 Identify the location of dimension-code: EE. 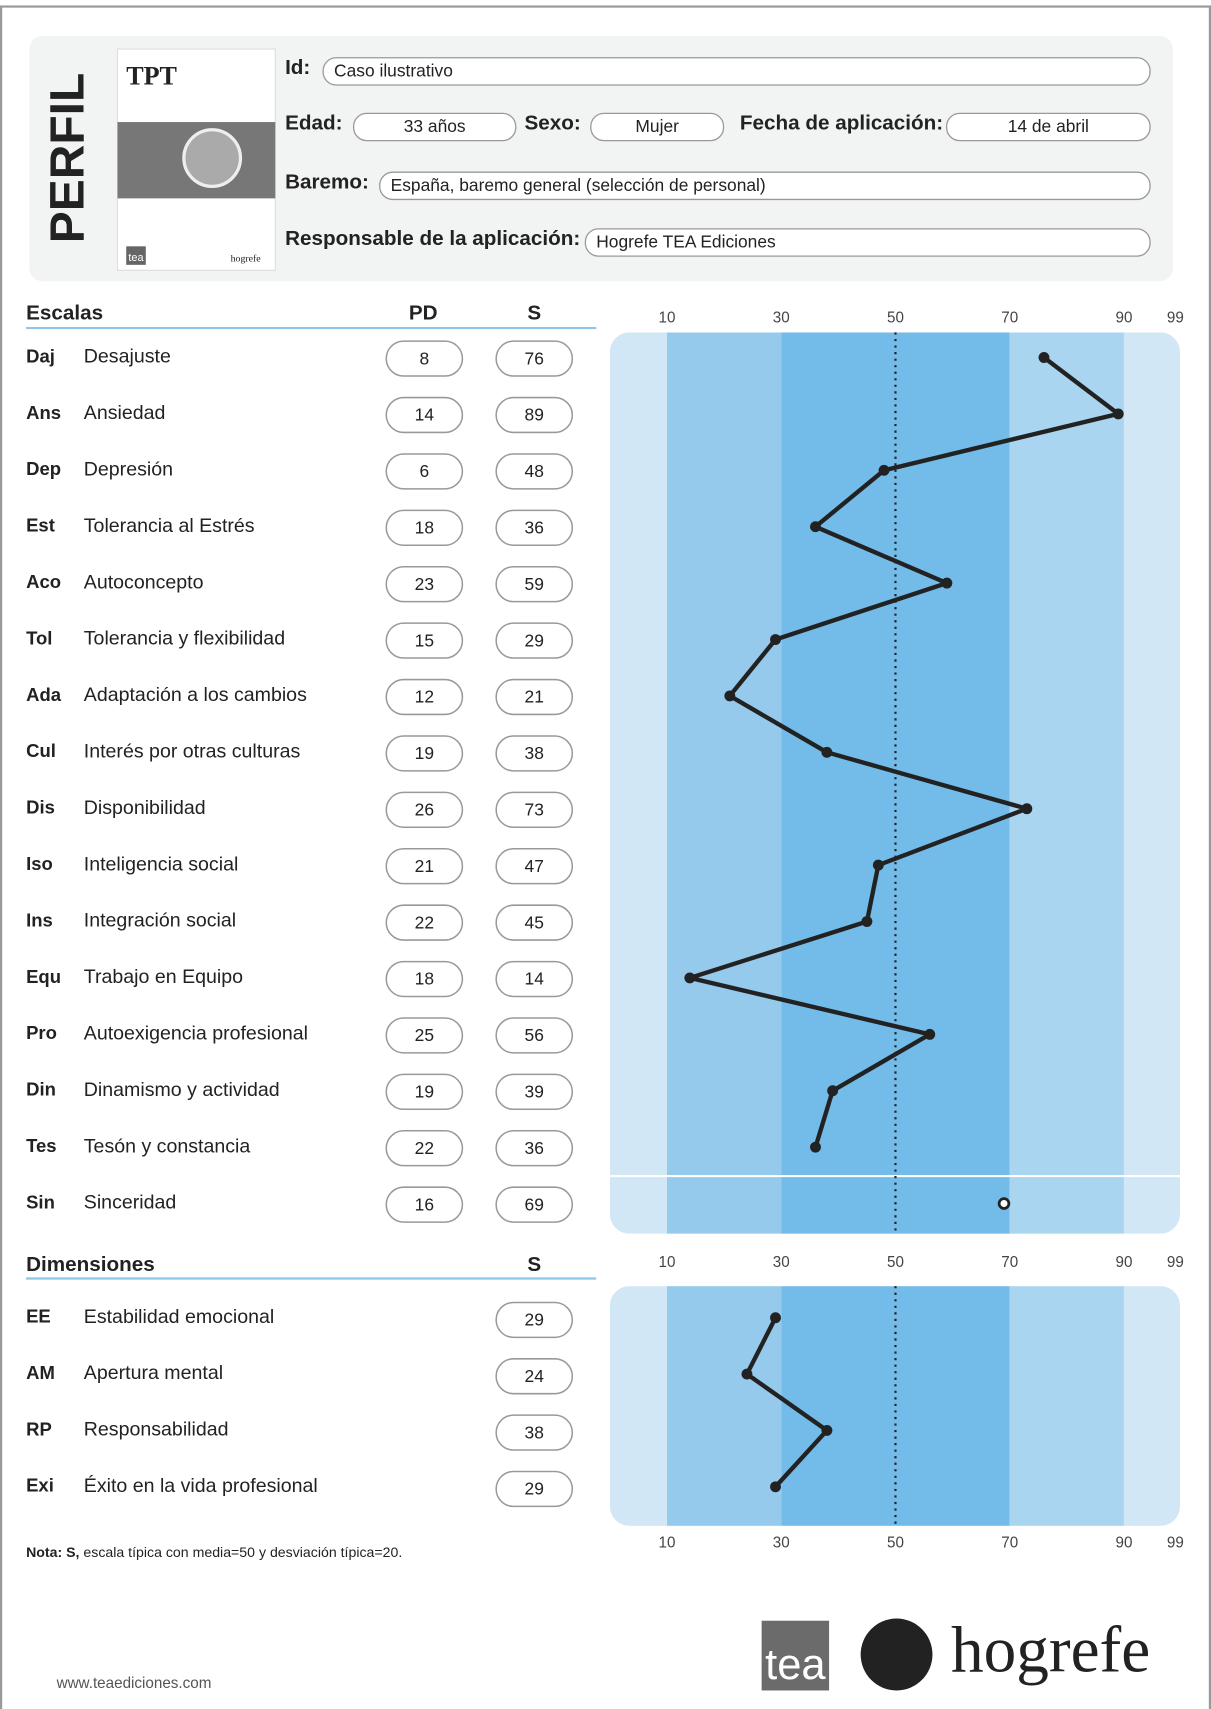
(38, 1316).